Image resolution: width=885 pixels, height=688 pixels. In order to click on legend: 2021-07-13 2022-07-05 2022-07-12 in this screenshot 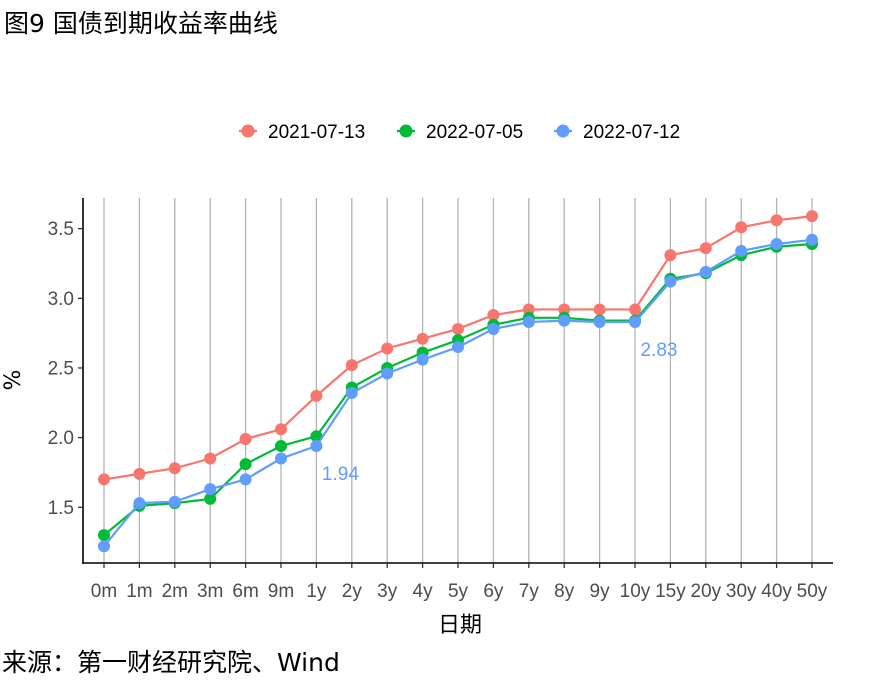, I will do `click(459, 132)`.